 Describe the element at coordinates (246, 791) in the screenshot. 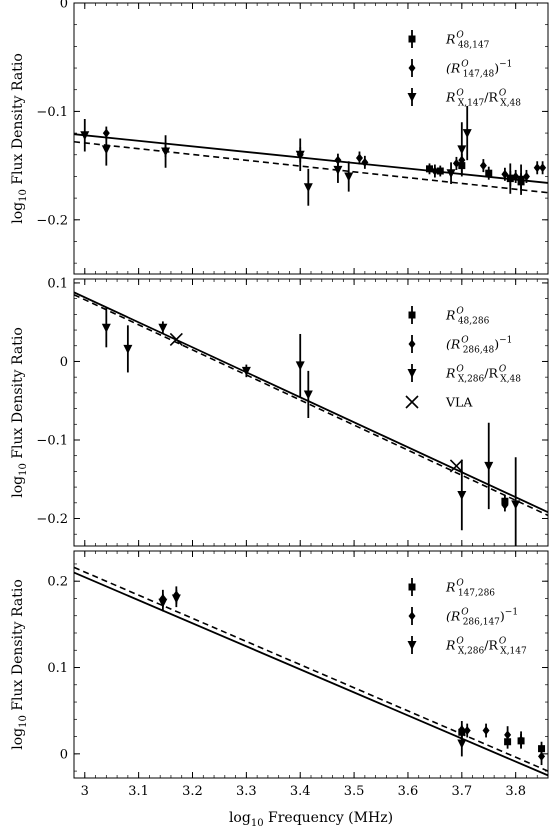

I see `x-tick-label: 3.3` at that location.